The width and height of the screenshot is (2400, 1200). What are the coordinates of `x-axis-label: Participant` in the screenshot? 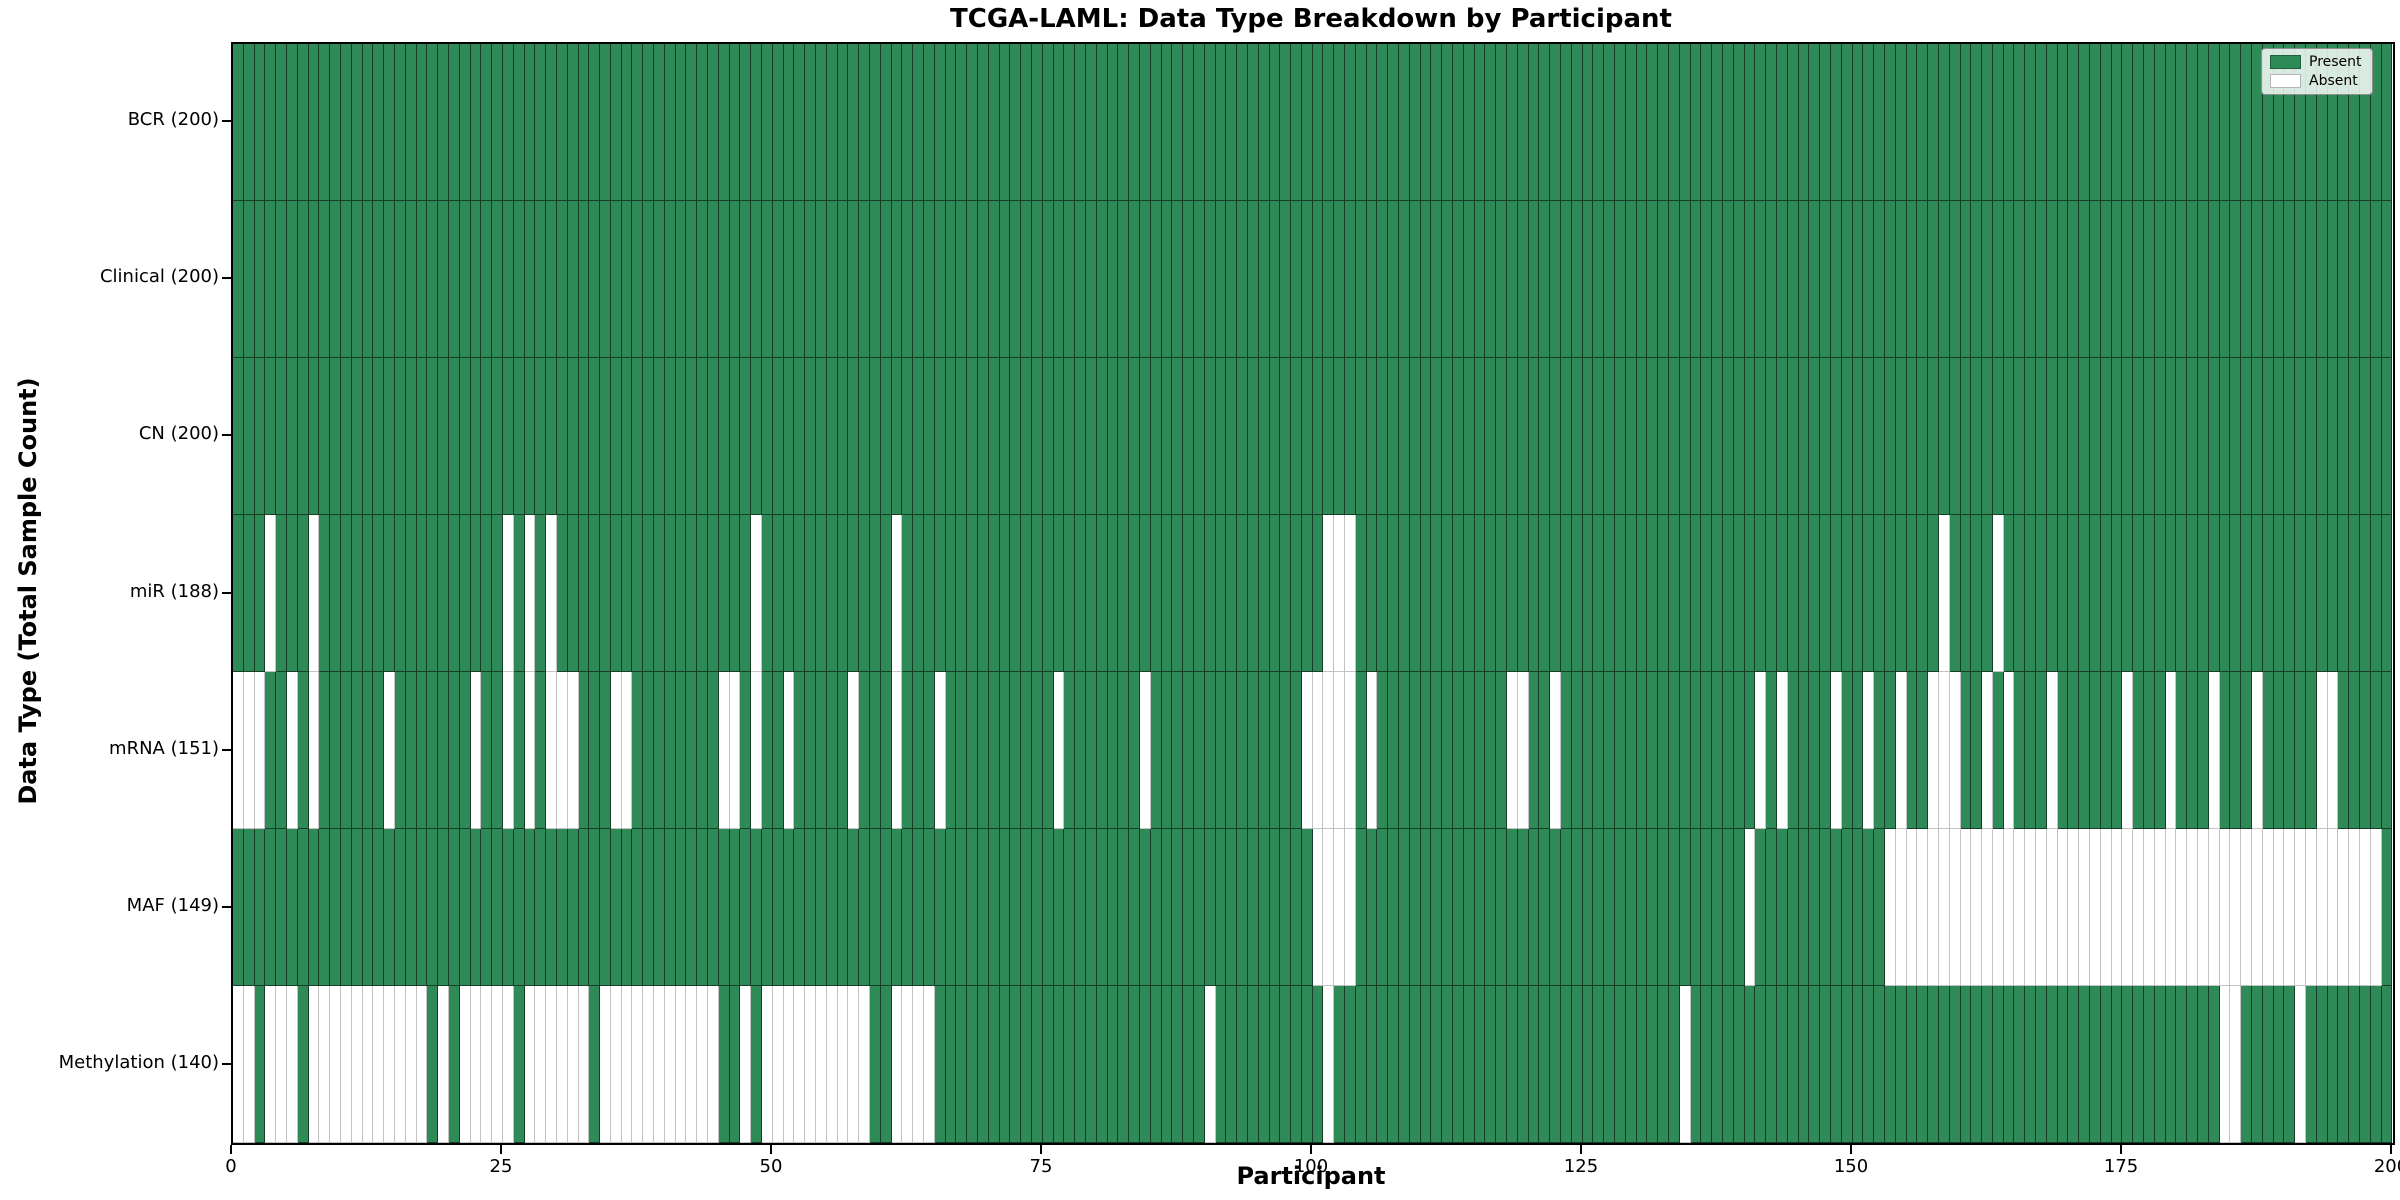 It's located at (1311, 1176).